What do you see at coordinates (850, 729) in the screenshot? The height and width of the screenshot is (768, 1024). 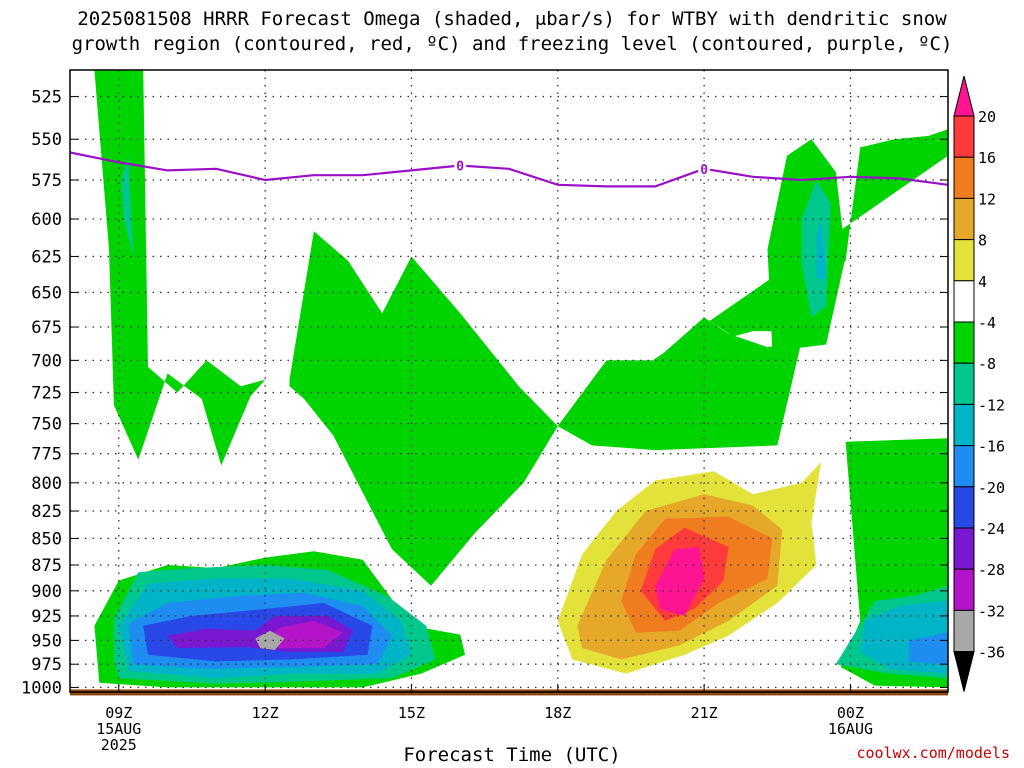 I see `x-tick-label-24-1: 16AUG` at bounding box center [850, 729].